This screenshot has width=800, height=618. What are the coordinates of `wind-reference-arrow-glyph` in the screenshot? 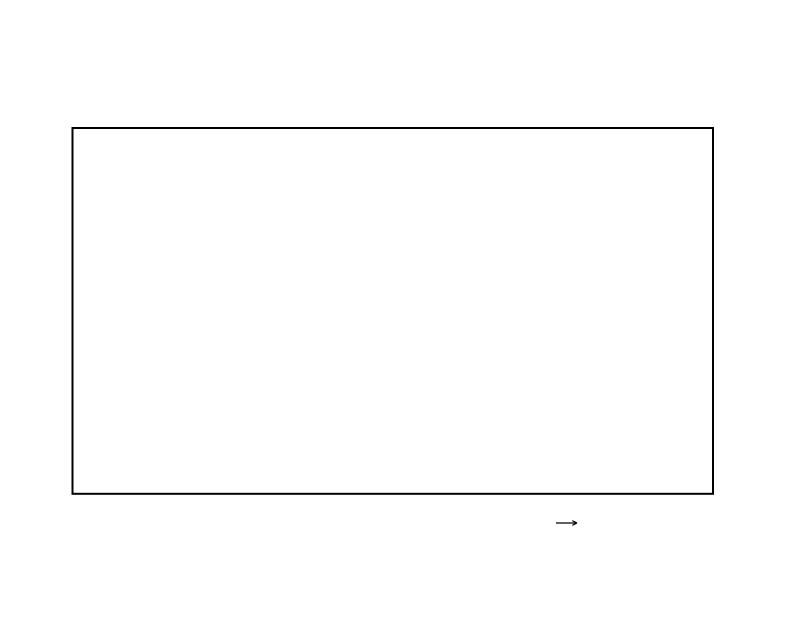 It's located at (567, 523).